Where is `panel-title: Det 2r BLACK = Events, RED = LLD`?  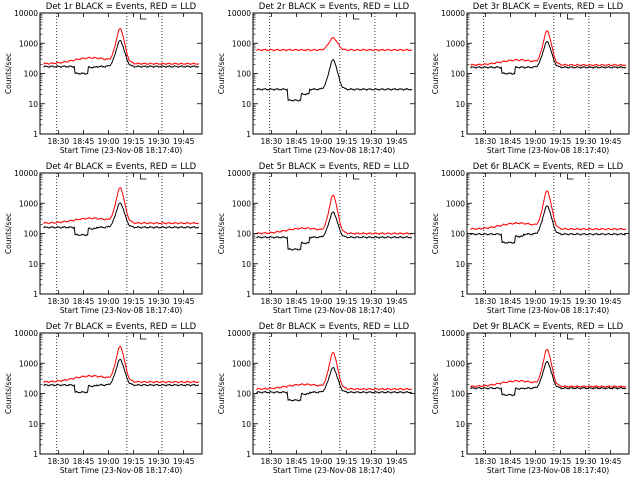
panel-title: Det 2r BLACK = Events, RED = LLD is located at coordinates (334, 7).